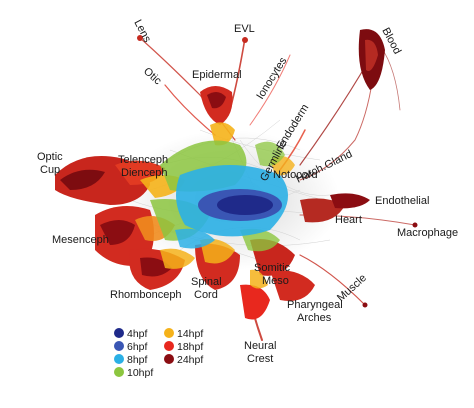 Image resolution: width=474 pixels, height=408 pixels. Describe the element at coordinates (190, 110) in the screenshot. I see `otic-strand` at that location.